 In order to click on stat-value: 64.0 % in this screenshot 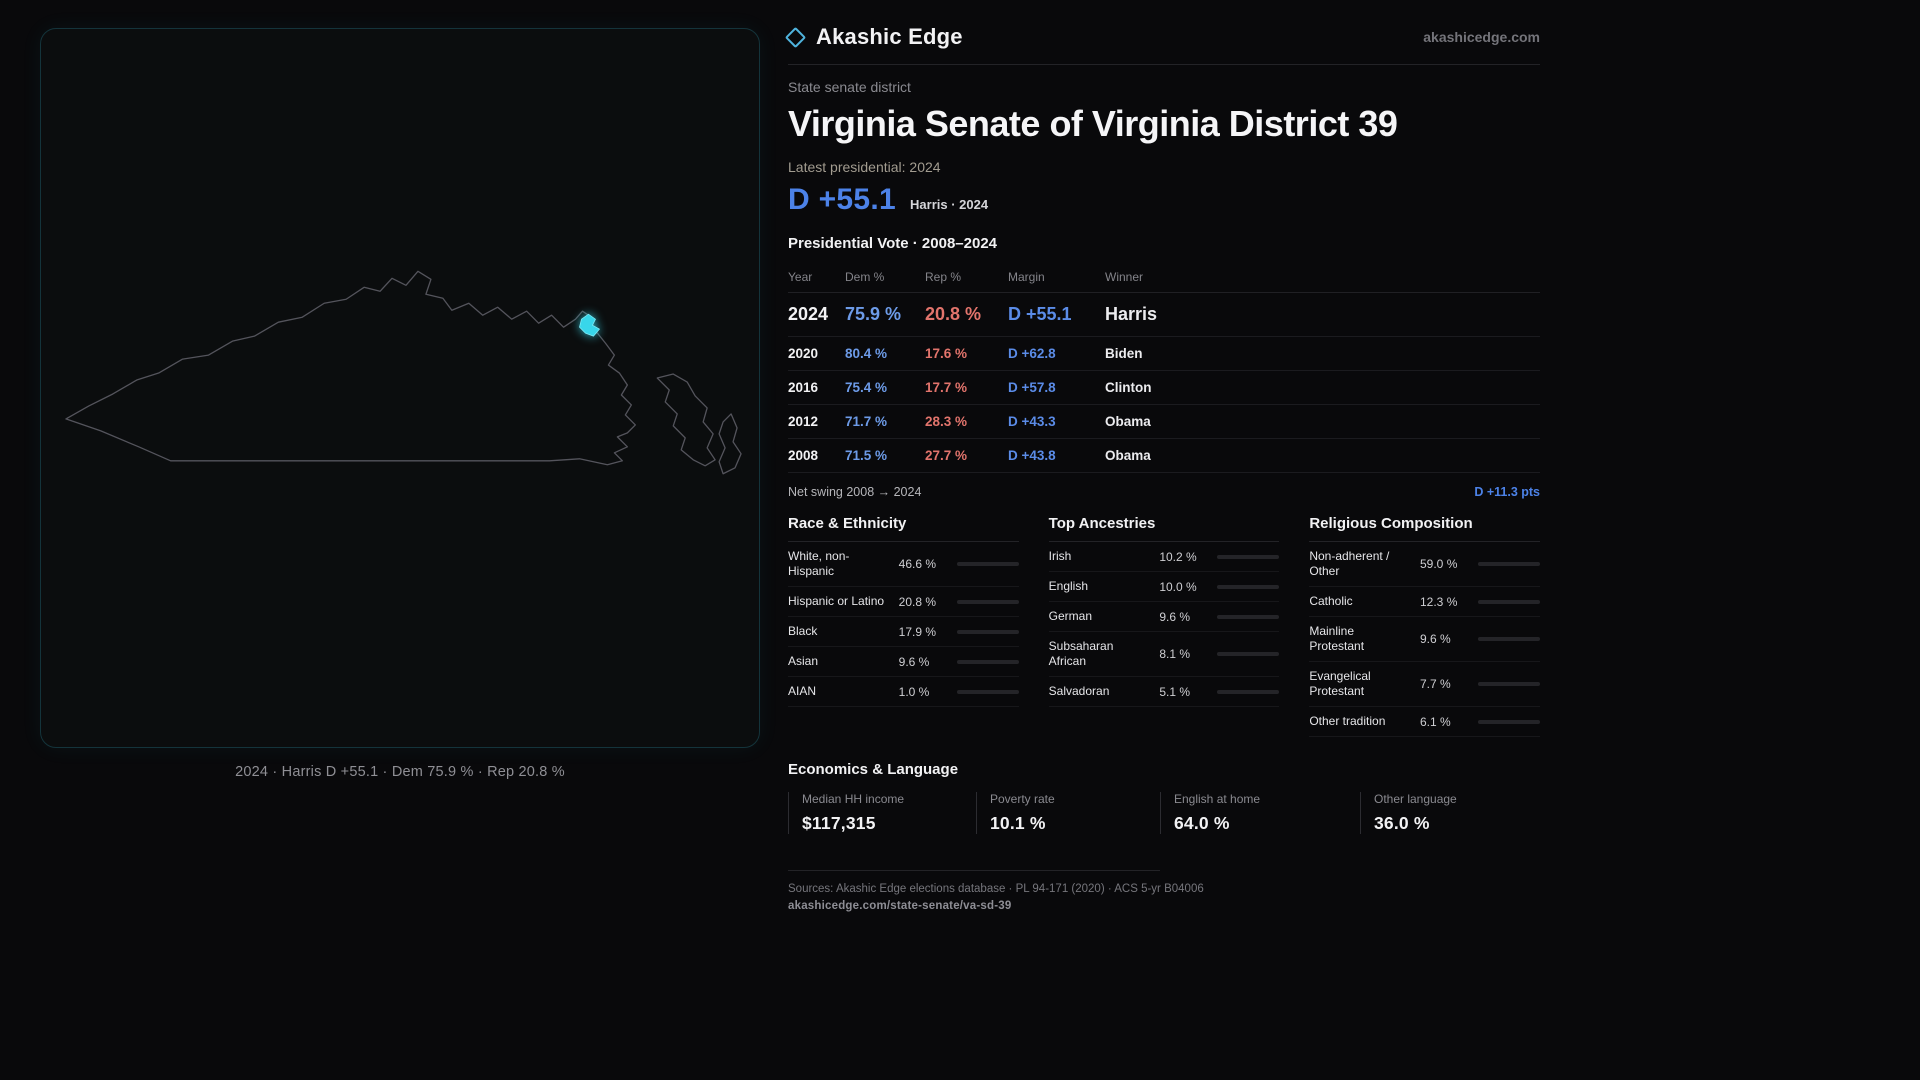, I will do `click(1202, 823)`.